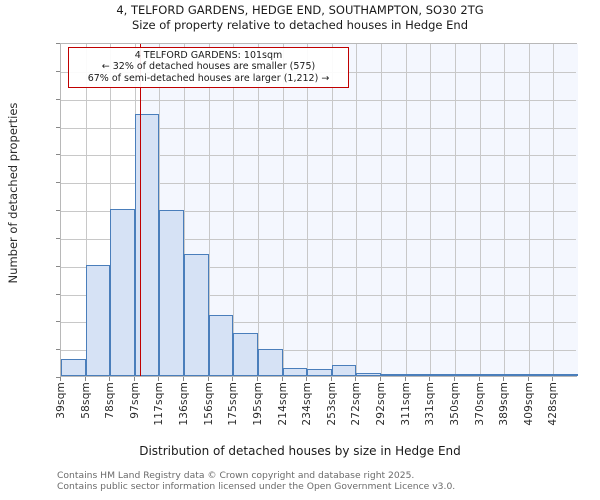  What do you see at coordinates (233, 404) in the screenshot?
I see `x-tick-label: 175sqm` at bounding box center [233, 404].